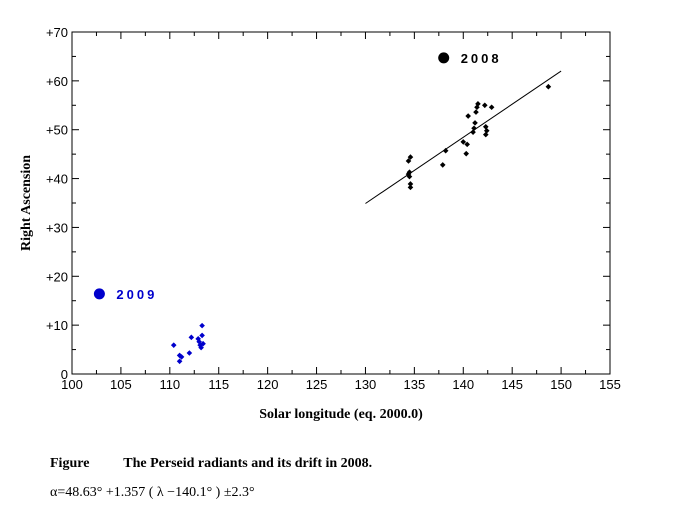  I want to click on legend-marker-2009, so click(99, 294).